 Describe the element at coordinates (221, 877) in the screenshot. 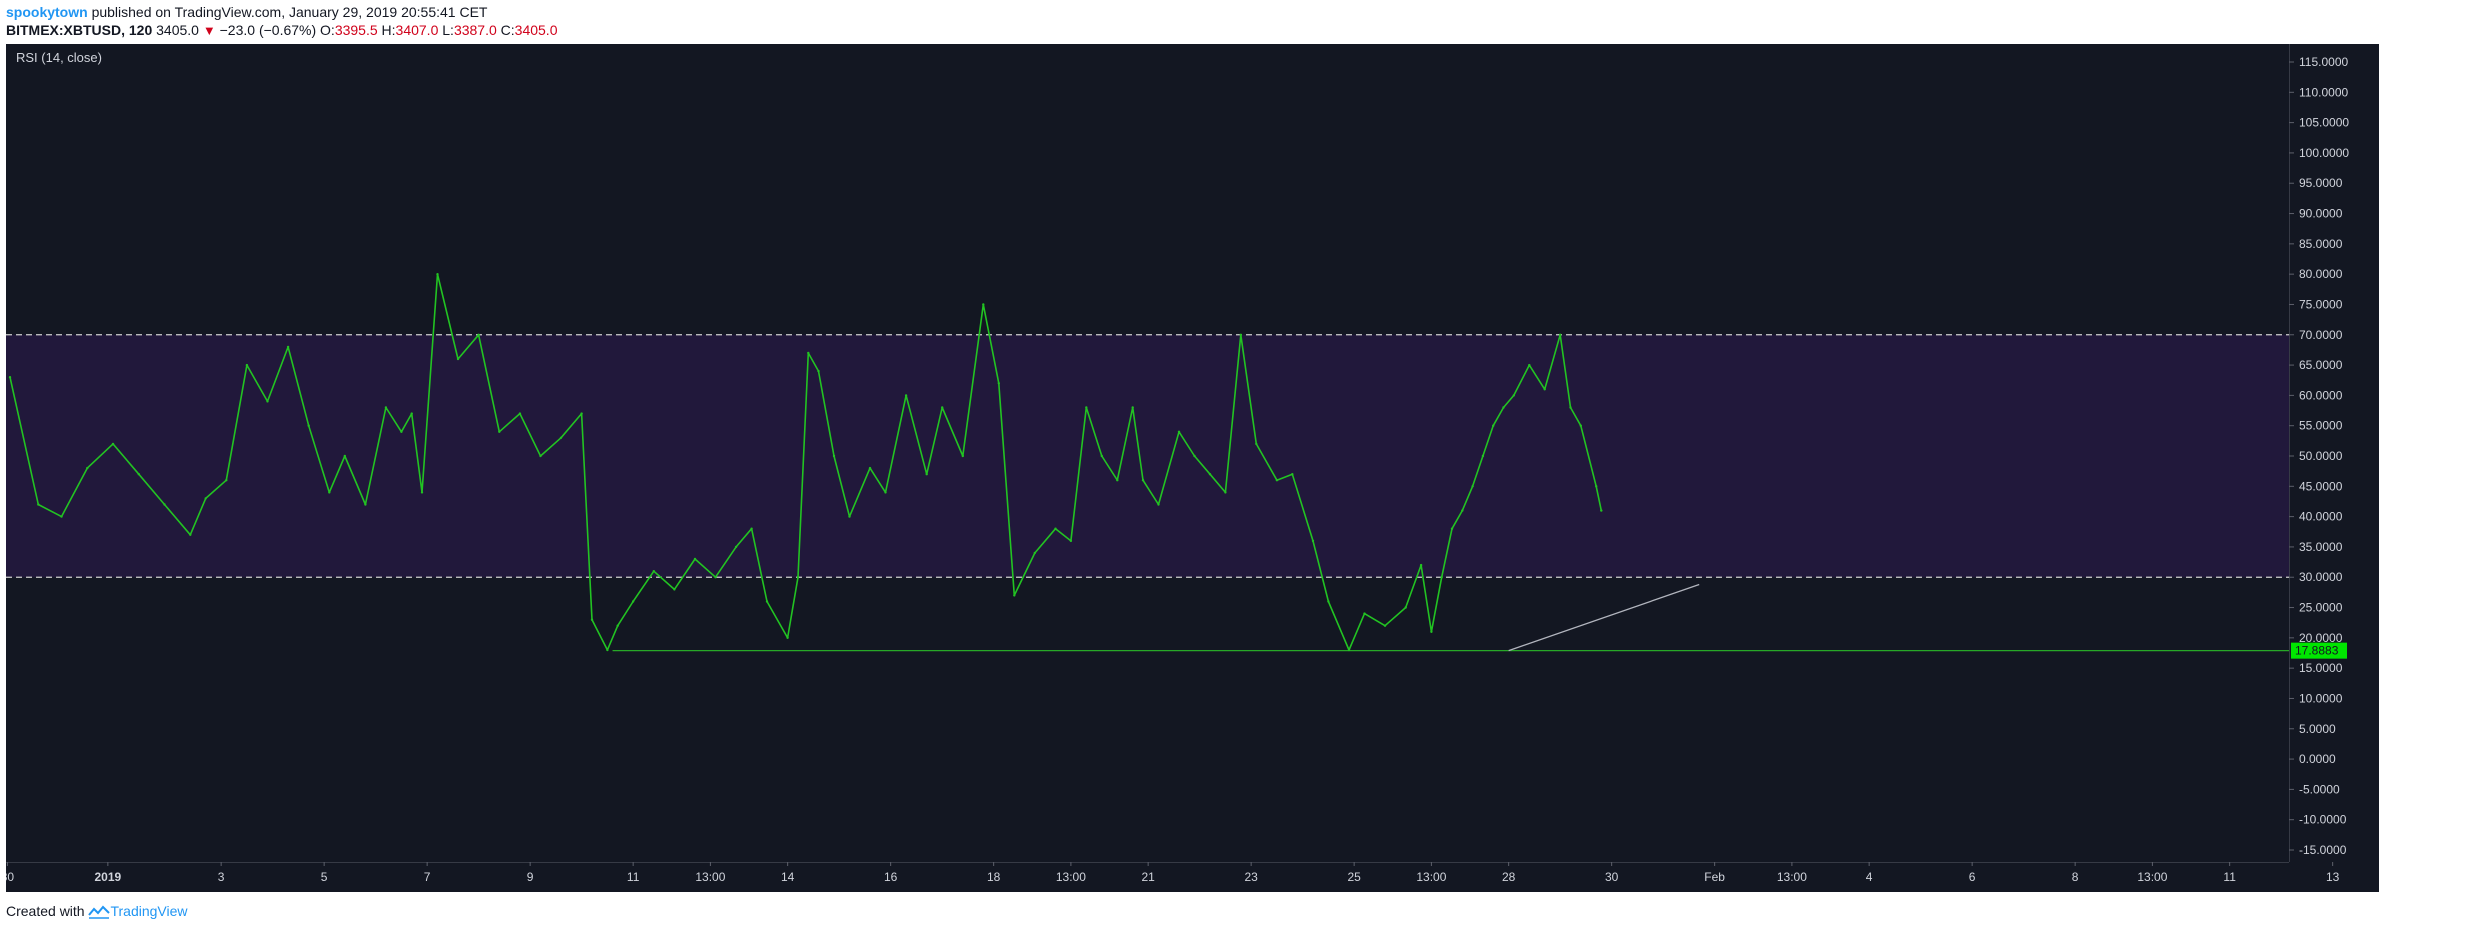

I see `x-tick-label: 3` at that location.